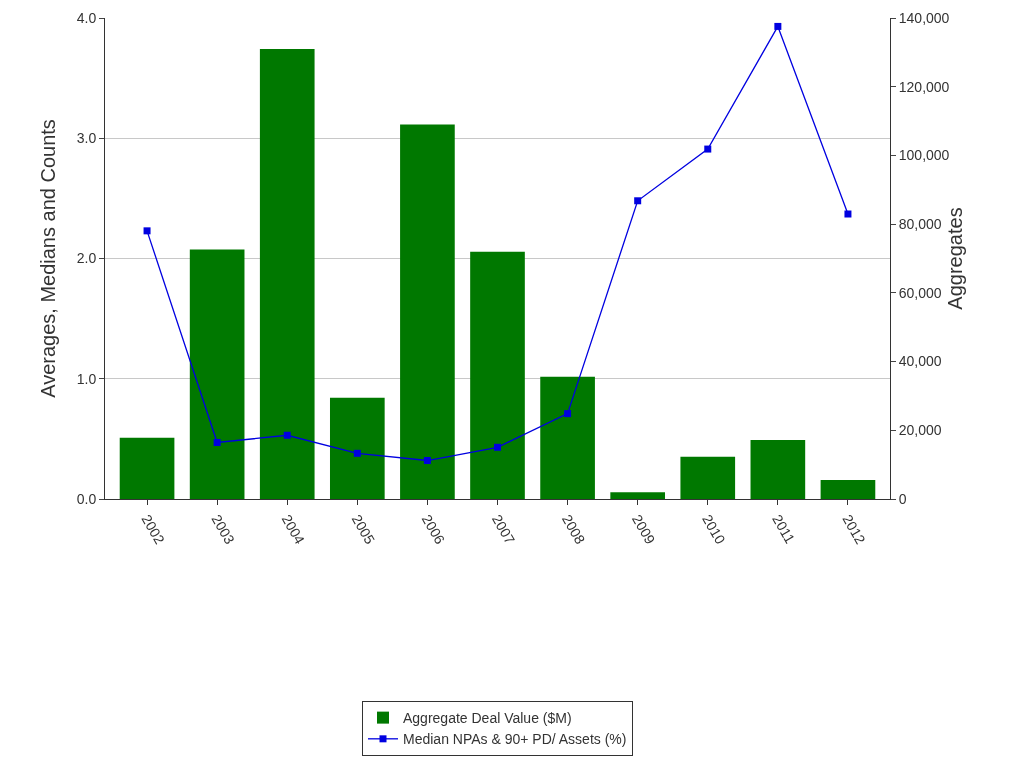 This screenshot has height=769, width=1030. Describe the element at coordinates (902, 498) in the screenshot. I see `y2-tick-label: 0` at that location.